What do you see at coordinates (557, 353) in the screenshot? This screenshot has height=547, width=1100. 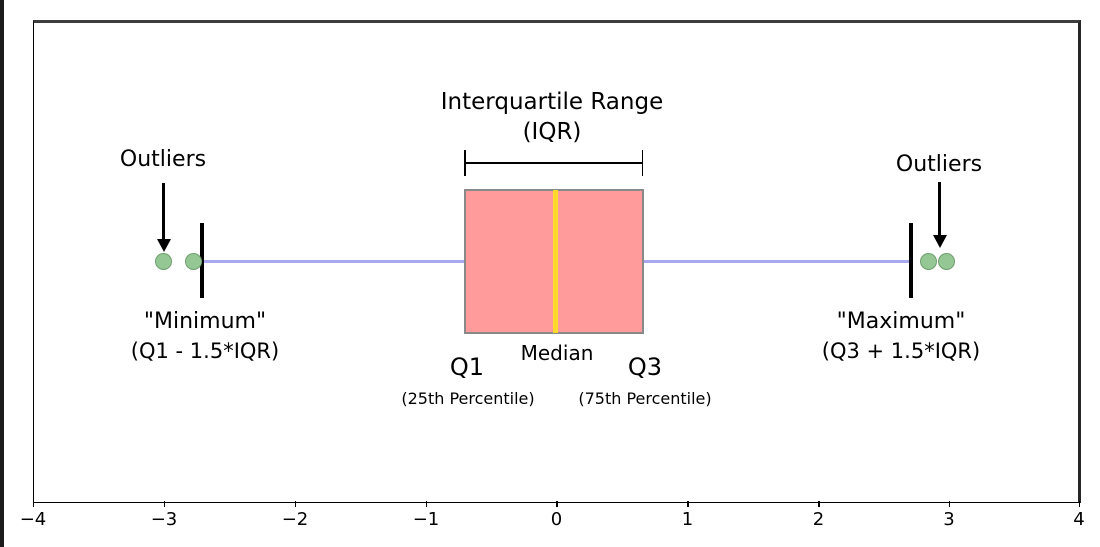 I see `median-label: Median` at bounding box center [557, 353].